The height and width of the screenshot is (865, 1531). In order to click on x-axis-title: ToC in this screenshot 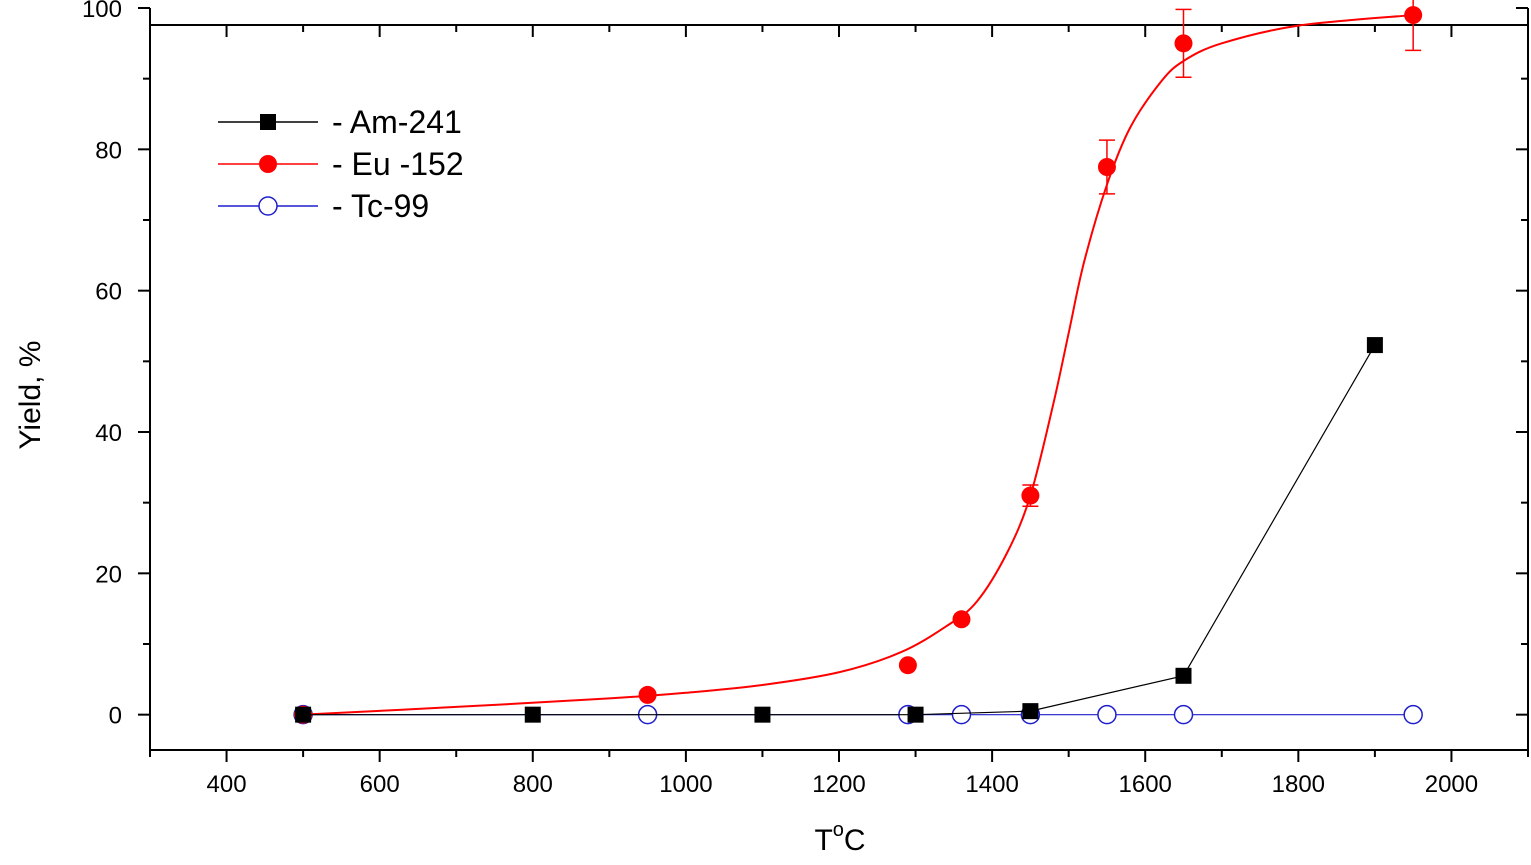, I will do `click(839, 838)`.